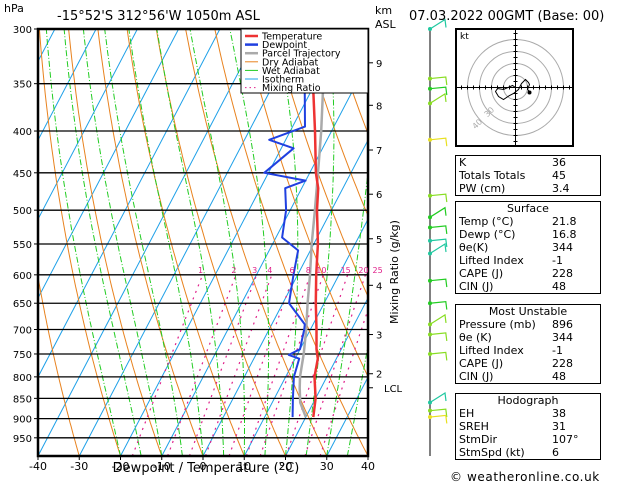 The image size is (629, 486). Describe the element at coordinates (368, 466) in the screenshot. I see `temperature-tick-label: 40` at that location.